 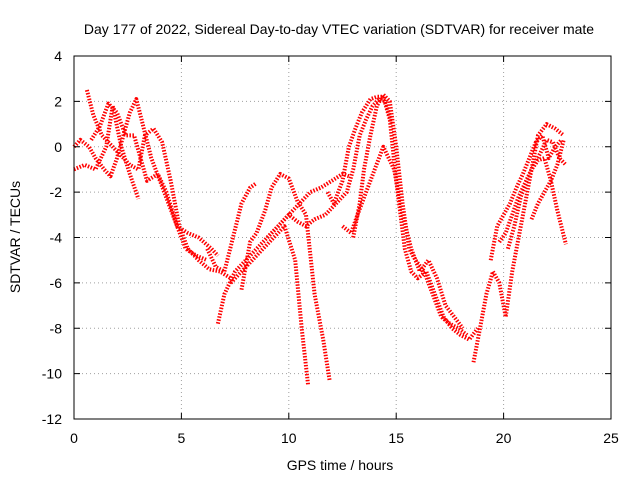 I want to click on y-tick-label: -10, so click(x=52, y=374).